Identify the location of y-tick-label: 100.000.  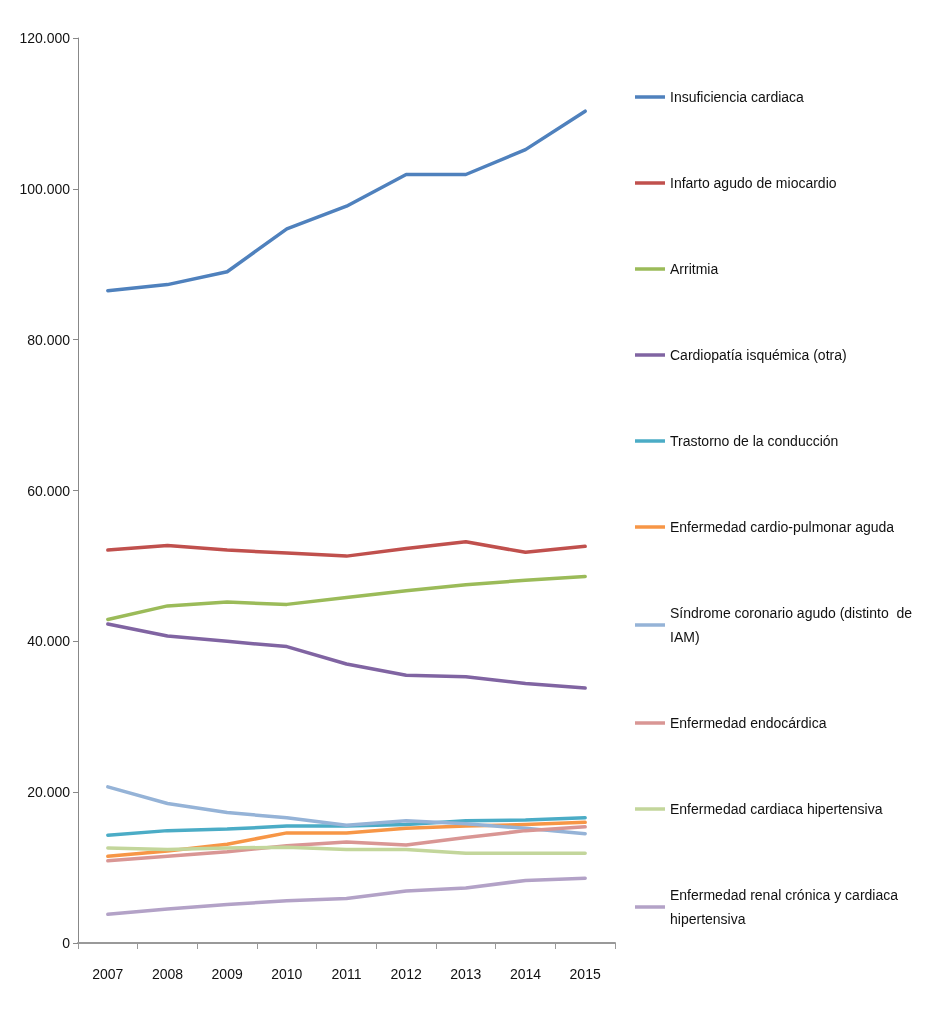
(45, 188).